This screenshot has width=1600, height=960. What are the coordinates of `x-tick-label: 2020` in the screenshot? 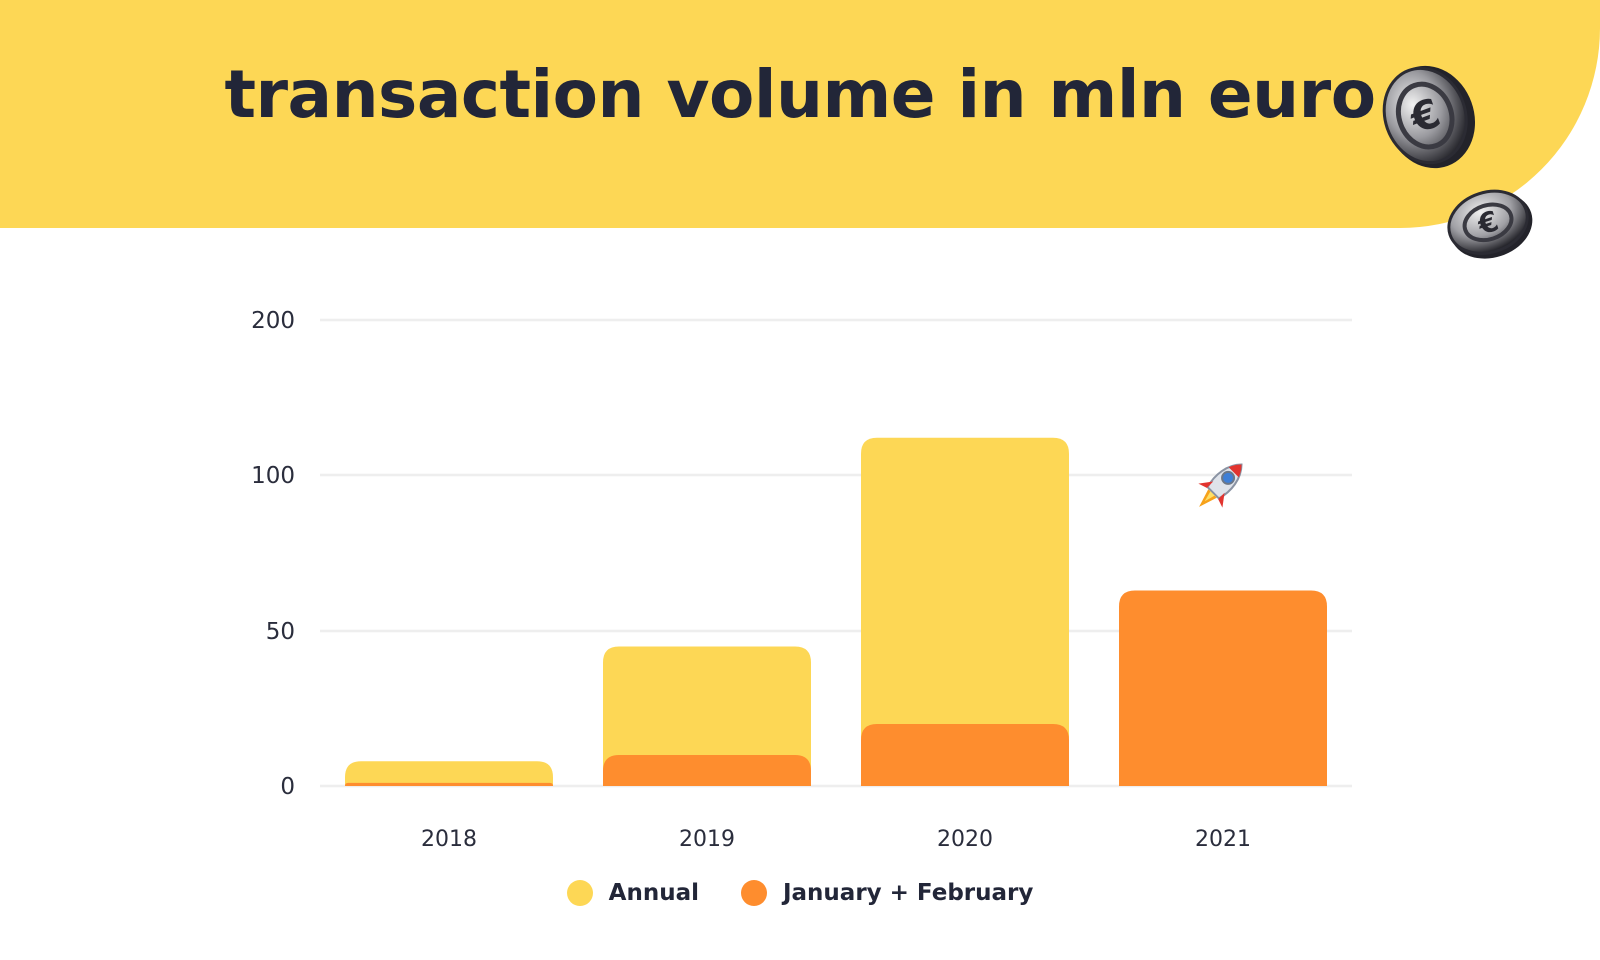 It's located at (965, 839).